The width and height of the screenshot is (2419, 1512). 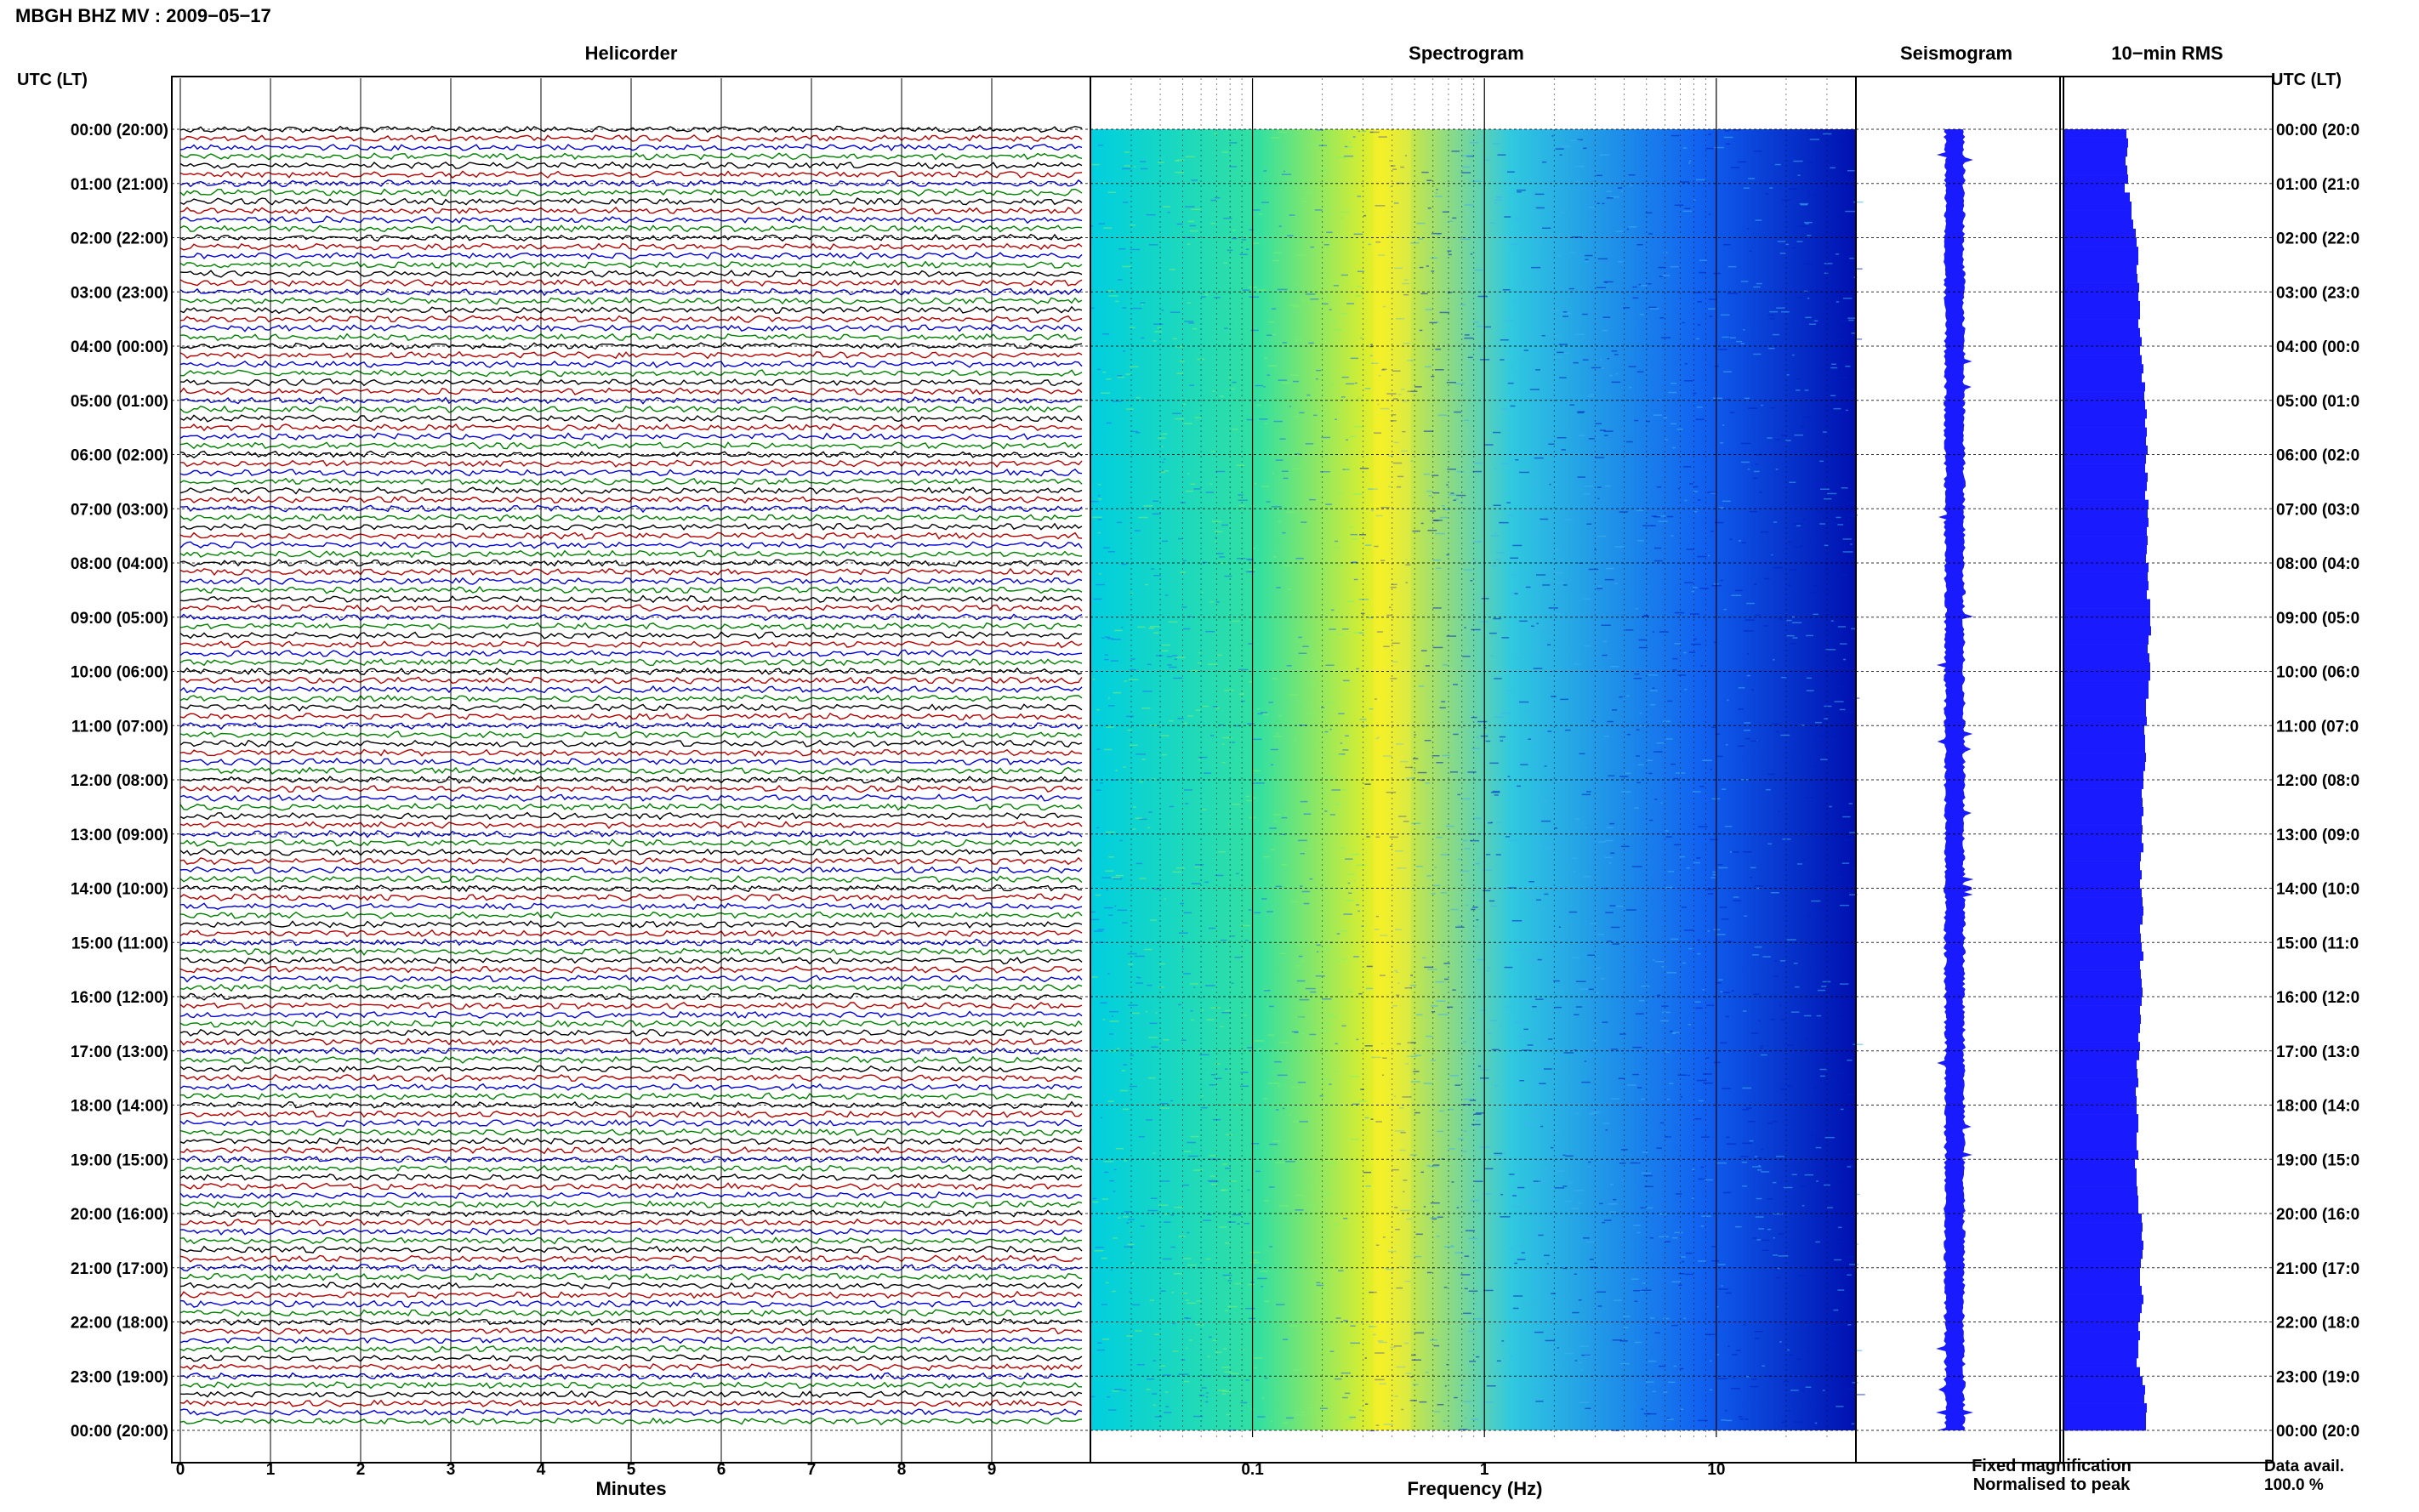 I want to click on helicorder-x-label: Minutes, so click(x=630, y=1488).